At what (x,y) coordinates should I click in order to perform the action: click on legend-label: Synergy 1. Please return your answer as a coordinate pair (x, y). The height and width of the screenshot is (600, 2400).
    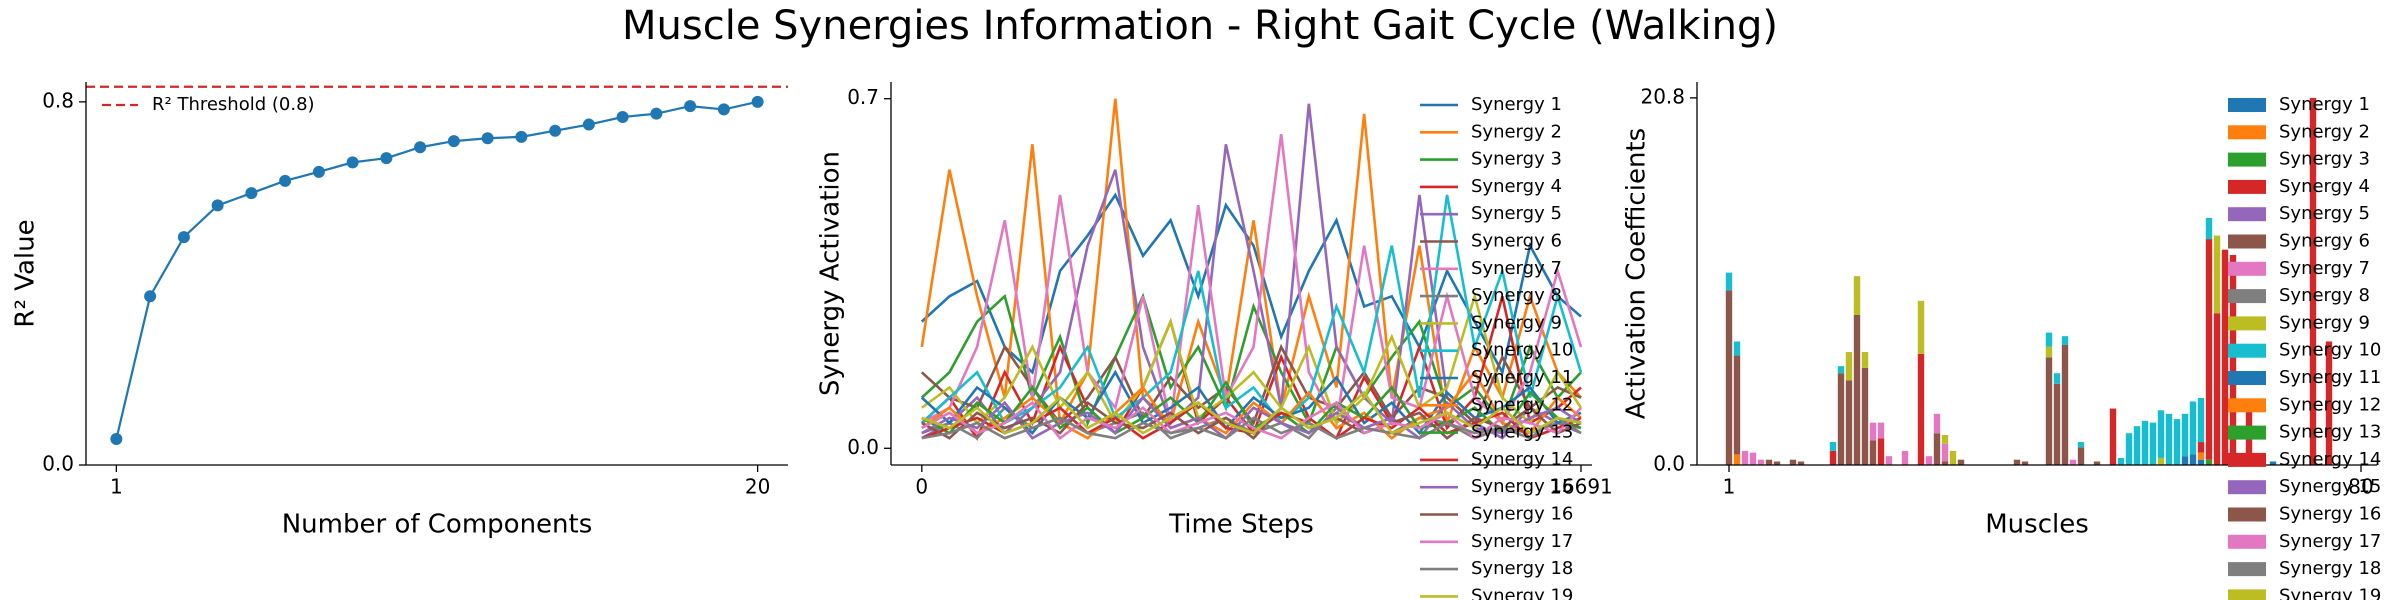
    Looking at the image, I should click on (1516, 104).